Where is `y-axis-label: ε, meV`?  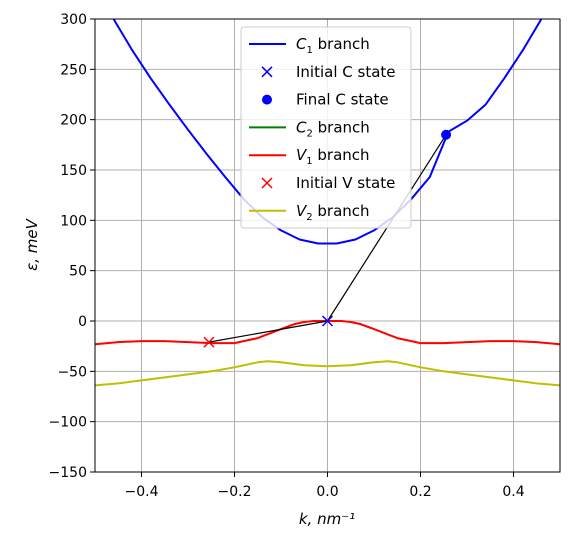 y-axis-label: ε, meV is located at coordinates (32, 243).